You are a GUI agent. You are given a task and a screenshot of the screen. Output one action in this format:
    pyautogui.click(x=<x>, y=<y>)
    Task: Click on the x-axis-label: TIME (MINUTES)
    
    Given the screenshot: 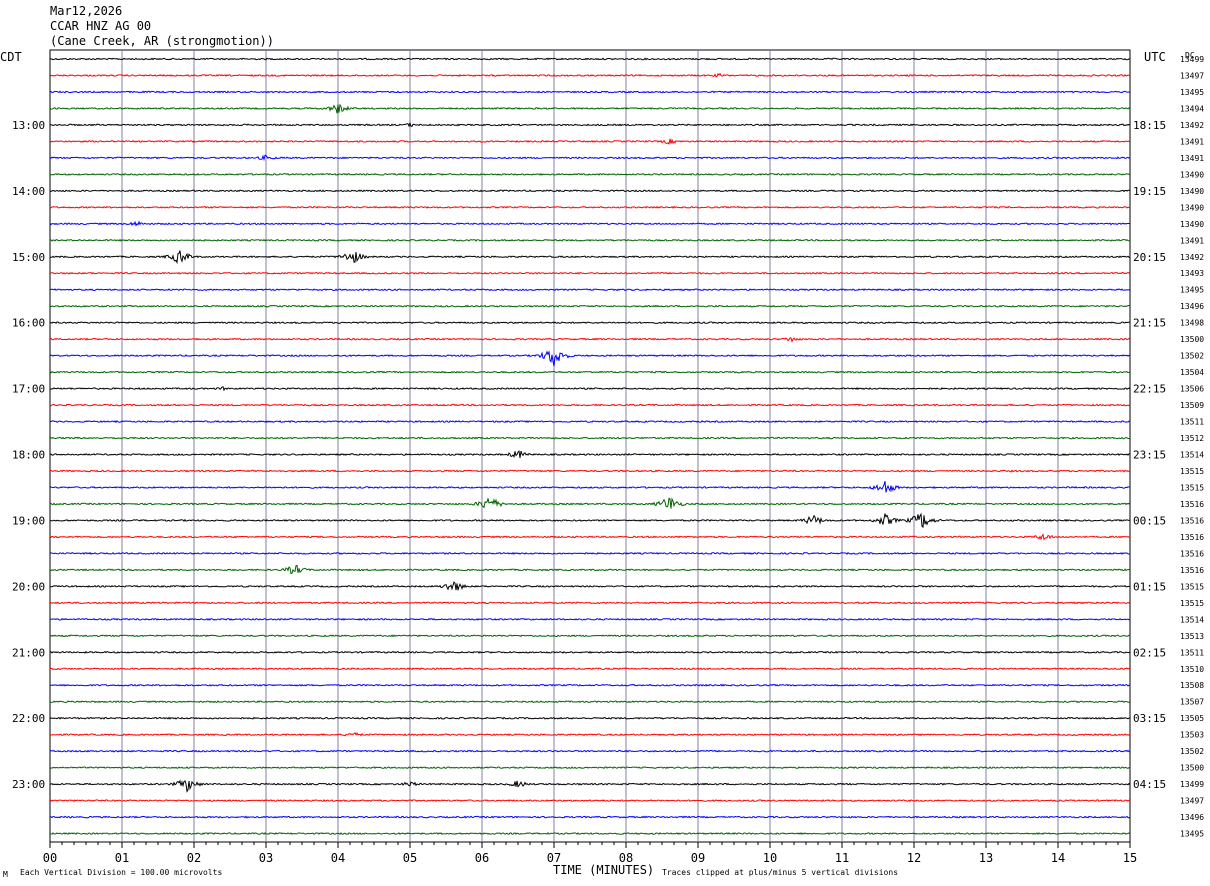 What is the action you would take?
    pyautogui.click(x=603, y=870)
    